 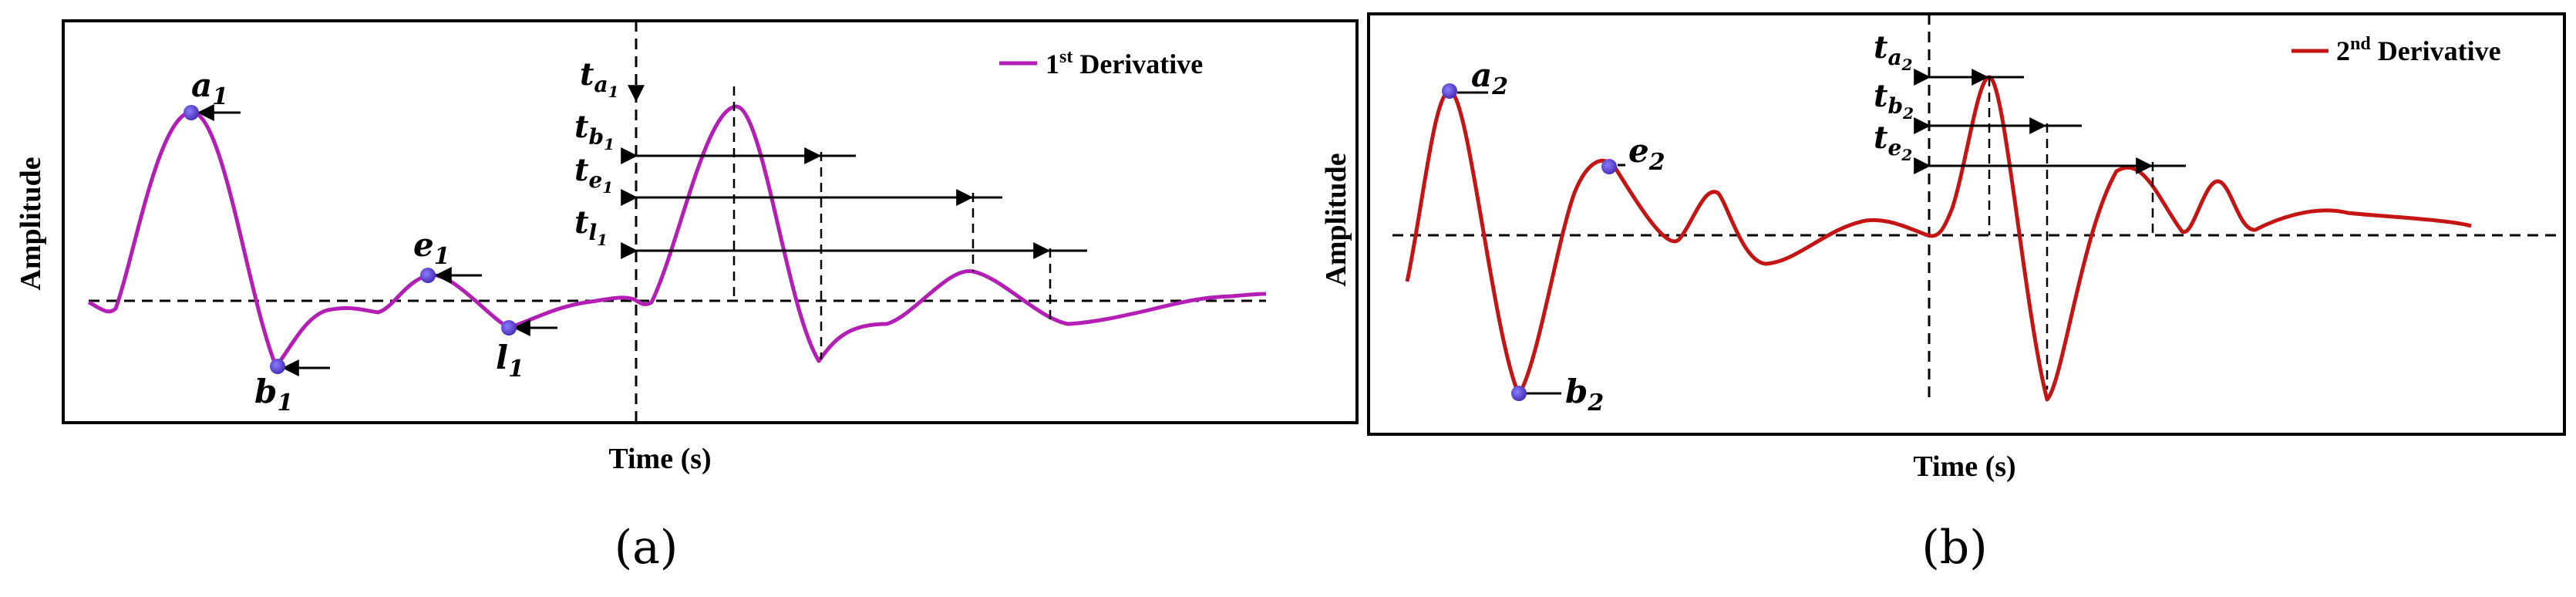 I want to click on t-label-e1: te1, so click(x=593, y=175).